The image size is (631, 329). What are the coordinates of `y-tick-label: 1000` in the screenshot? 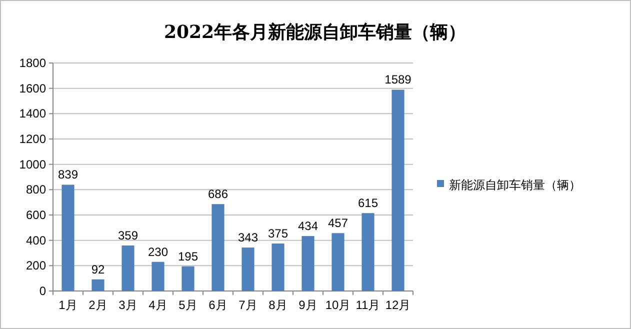 It's located at (32, 164).